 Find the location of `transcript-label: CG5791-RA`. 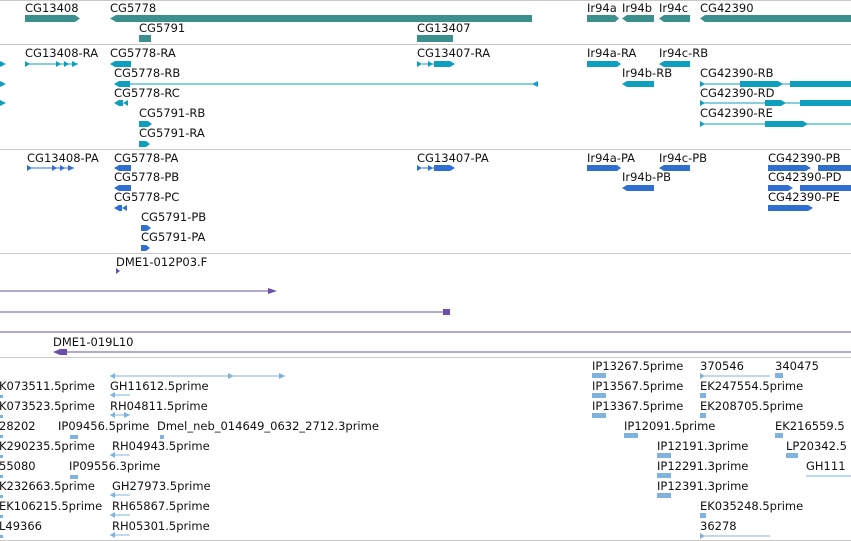

transcript-label: CG5791-RA is located at coordinates (172, 133).